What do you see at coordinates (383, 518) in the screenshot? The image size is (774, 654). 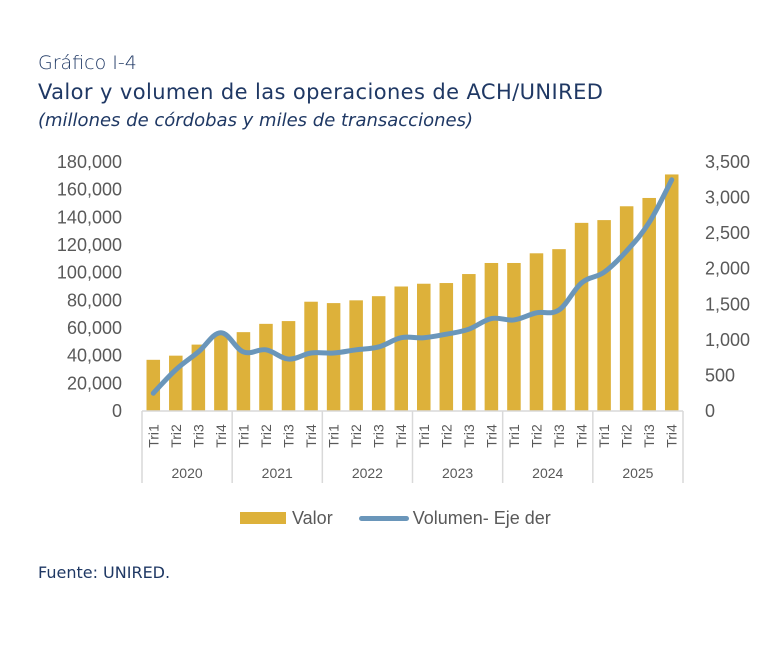 I see `legend-swatch-line` at bounding box center [383, 518].